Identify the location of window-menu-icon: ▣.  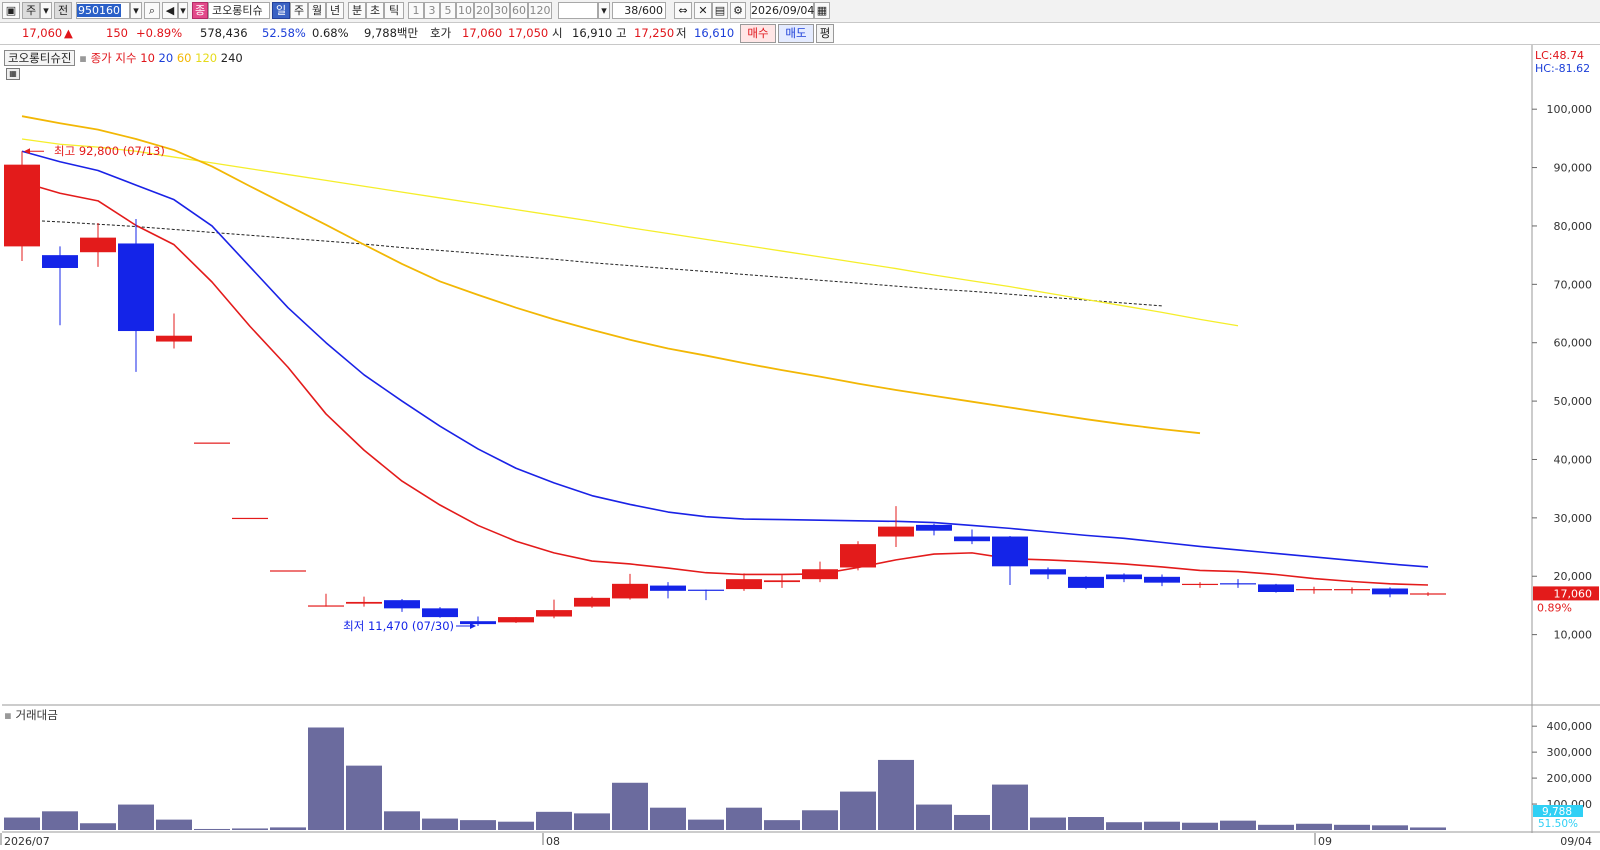
(11, 10).